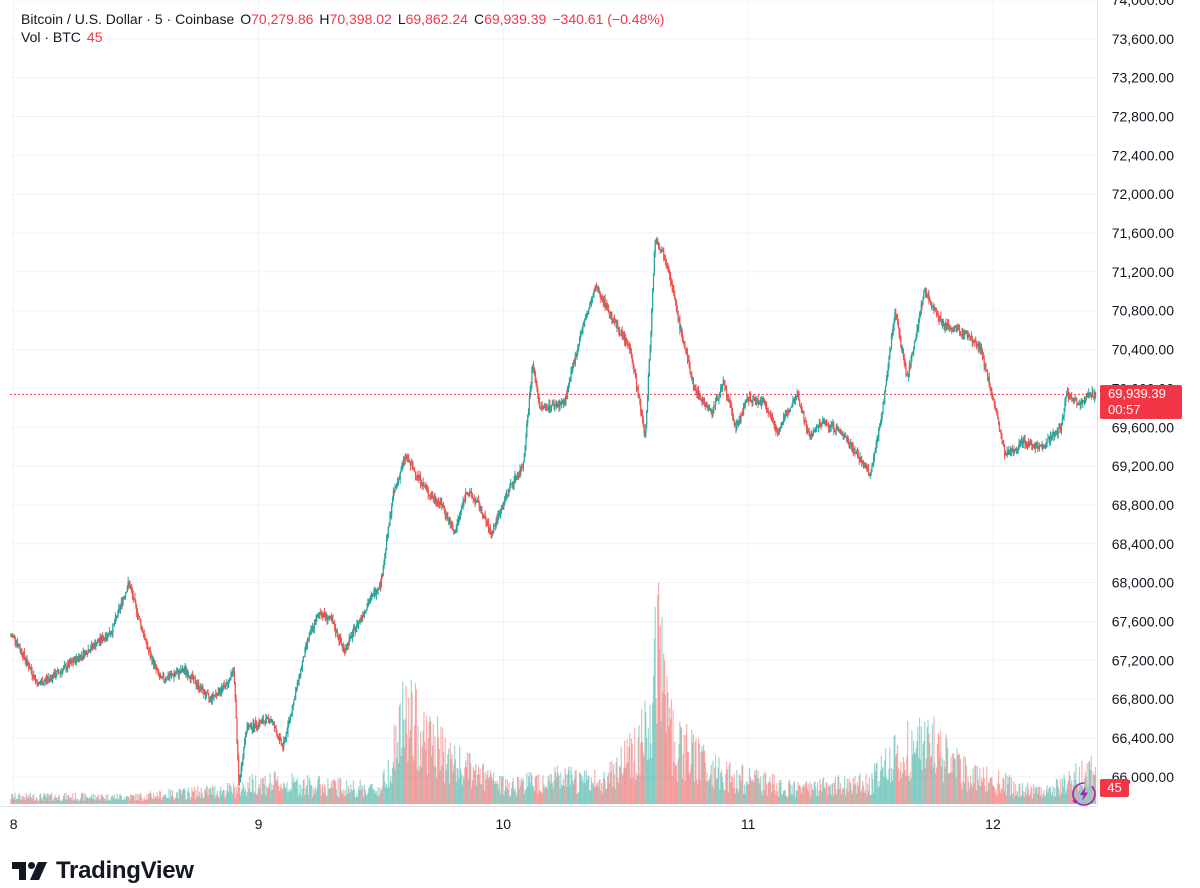  What do you see at coordinates (51, 37) in the screenshot?
I see `volume-label: Vol · BTC` at bounding box center [51, 37].